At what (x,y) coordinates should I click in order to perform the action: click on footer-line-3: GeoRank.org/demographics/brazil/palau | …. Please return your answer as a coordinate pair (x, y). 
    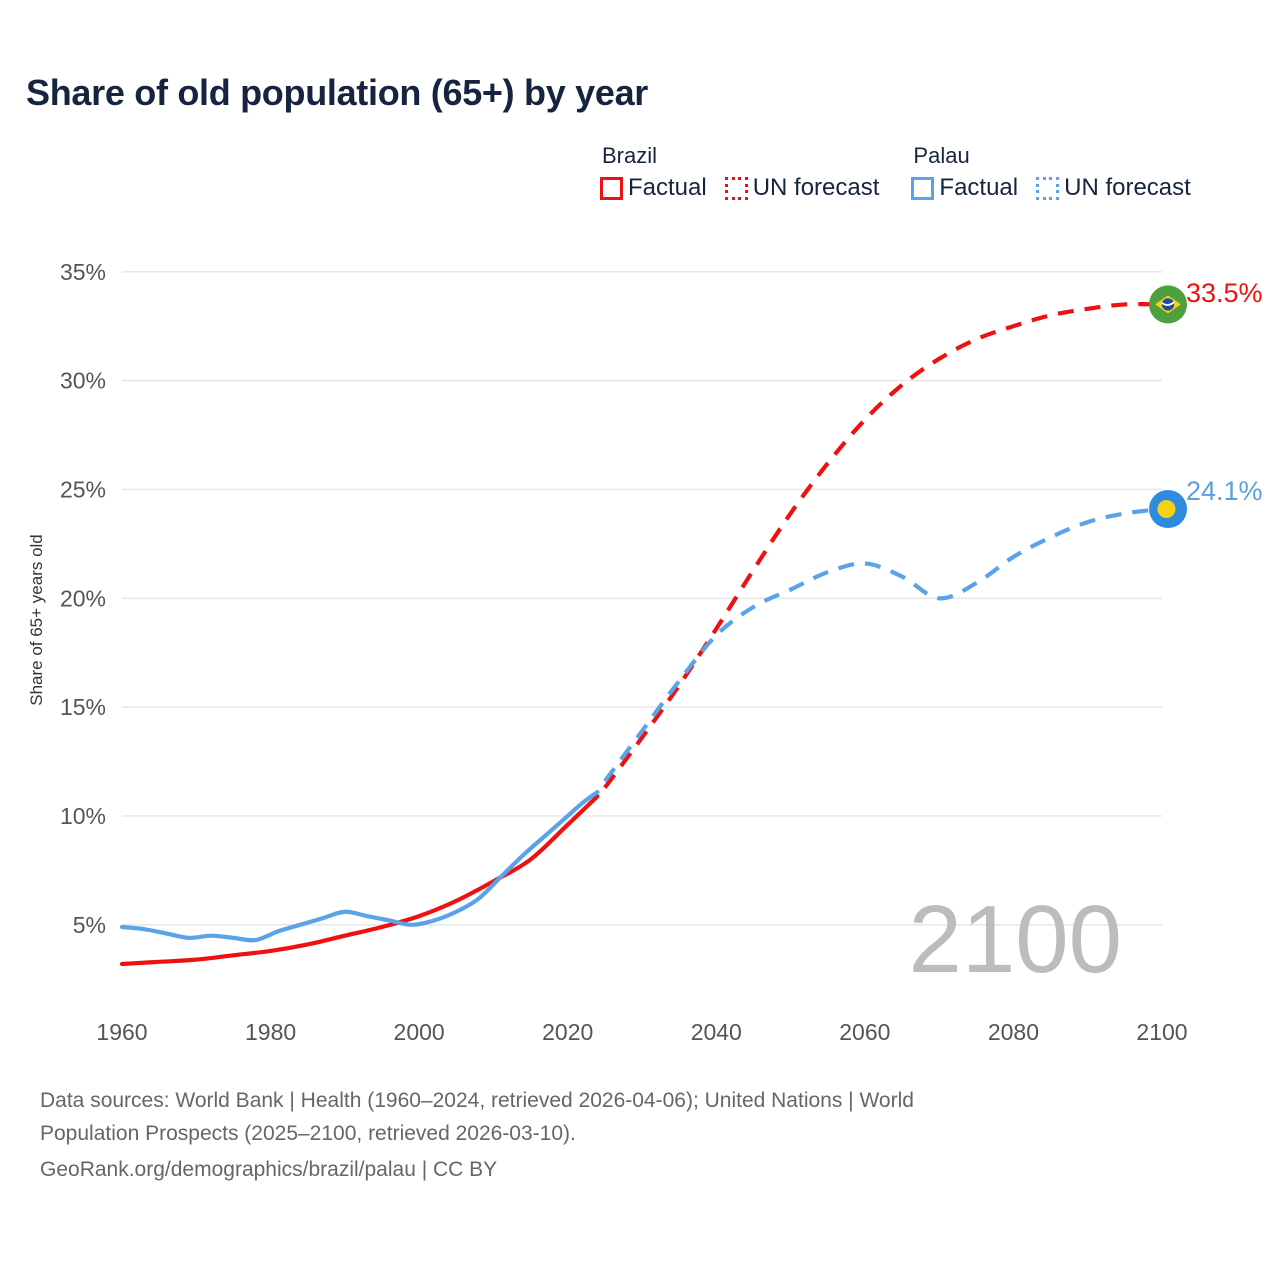
    Looking at the image, I should click on (269, 1170).